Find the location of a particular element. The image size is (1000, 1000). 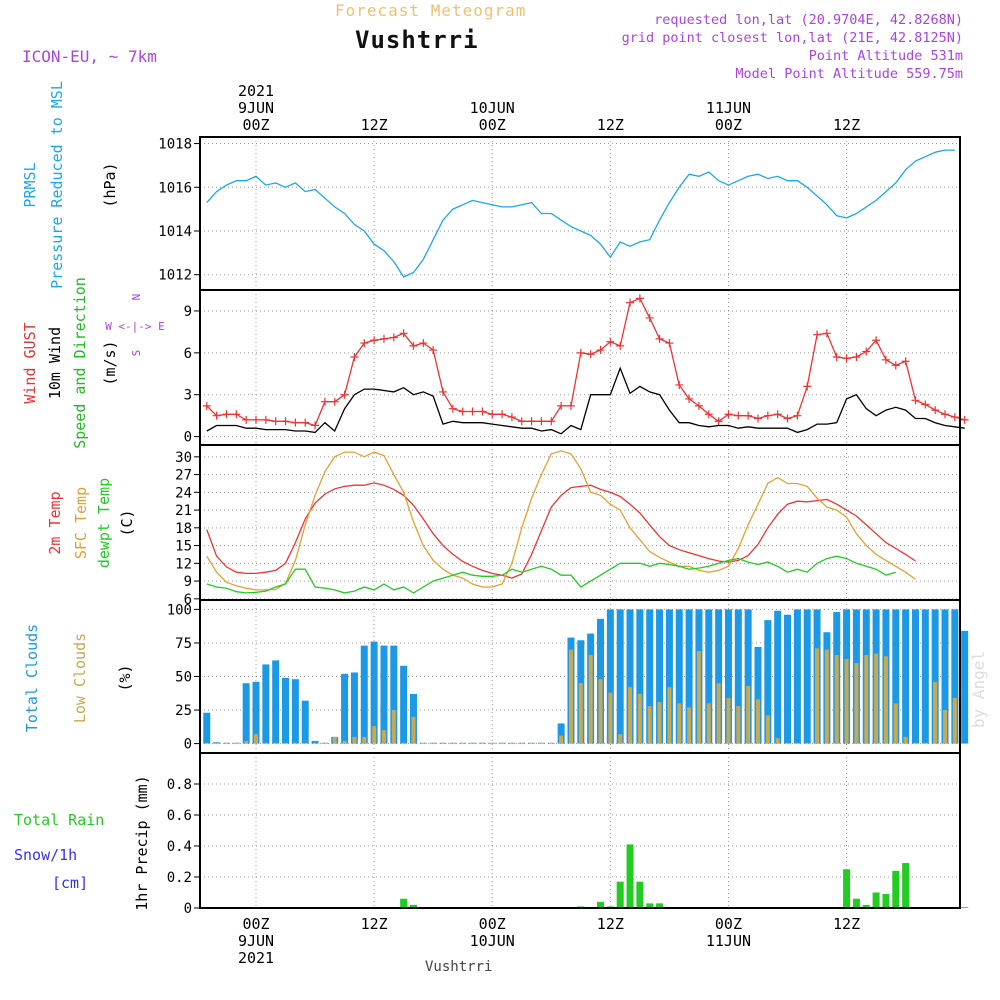

y-label: Pressure Reduced to MSL is located at coordinates (57, 185).